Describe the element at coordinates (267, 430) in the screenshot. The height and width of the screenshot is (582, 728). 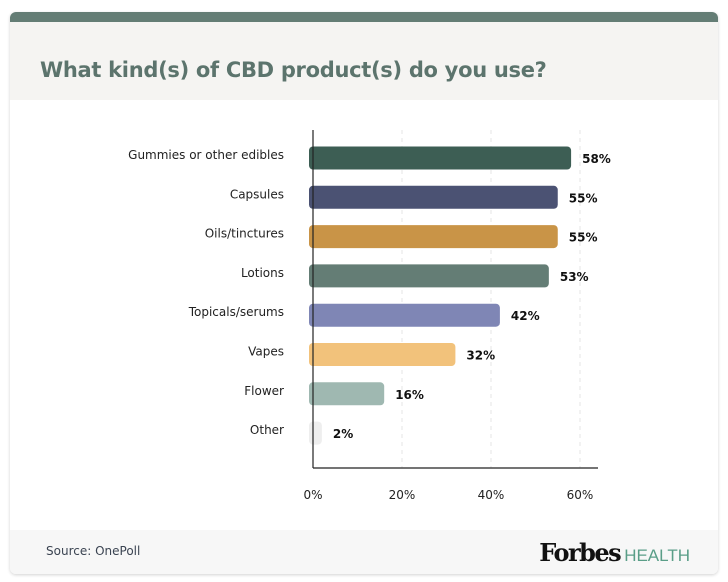
I see `category-label: Other` at that location.